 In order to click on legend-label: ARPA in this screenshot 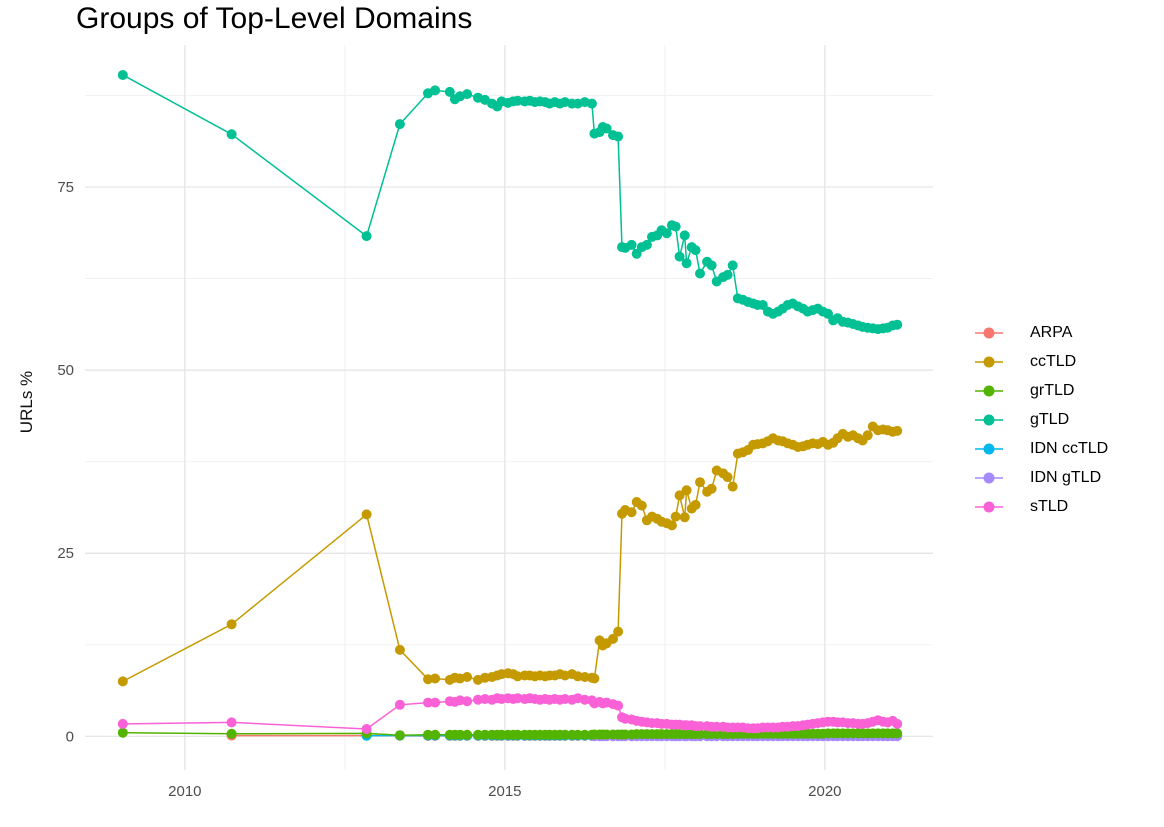, I will do `click(1051, 332)`.